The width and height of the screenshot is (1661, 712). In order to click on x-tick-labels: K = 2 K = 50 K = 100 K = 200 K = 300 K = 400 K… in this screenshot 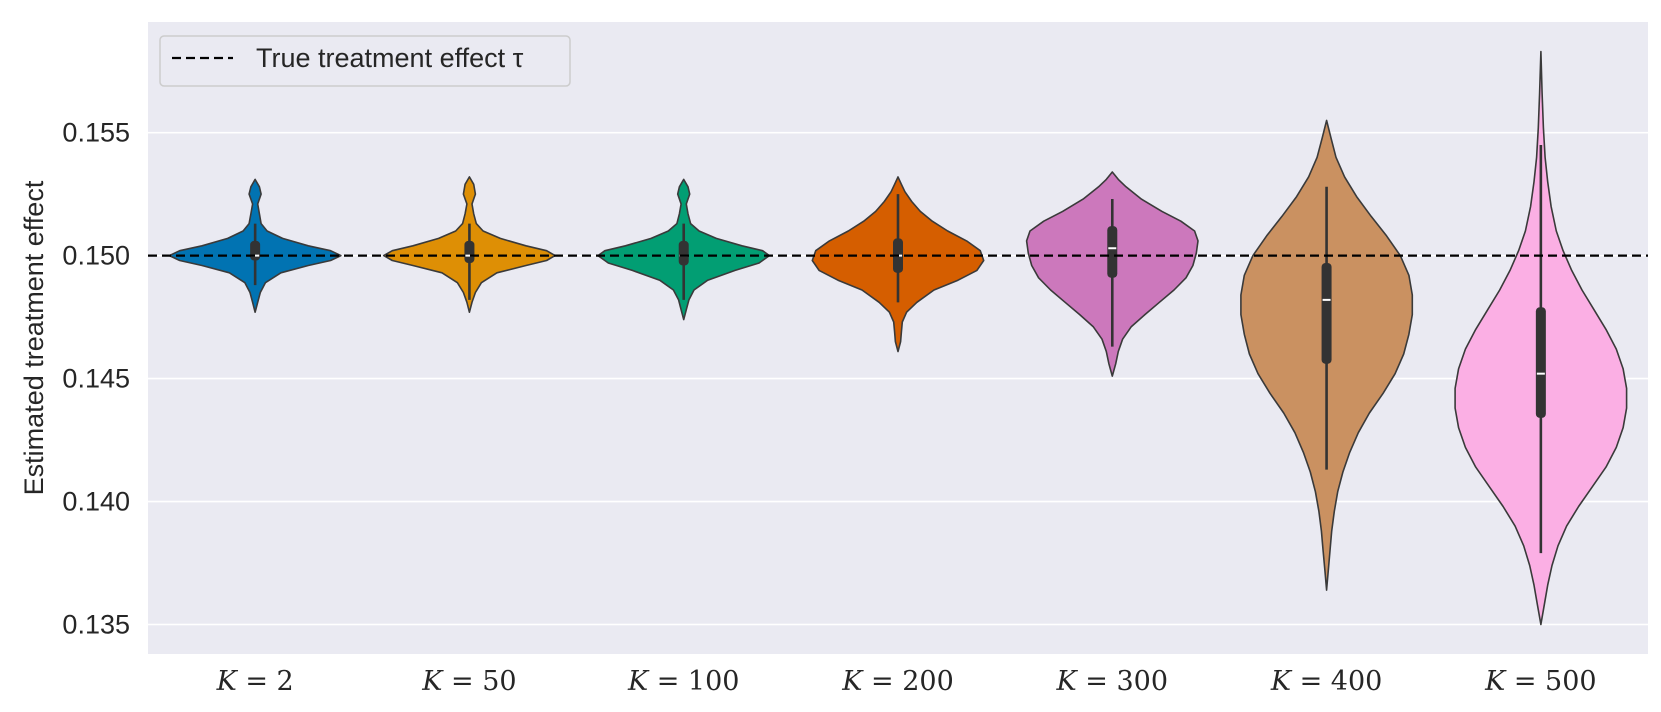, I will do `click(906, 681)`.